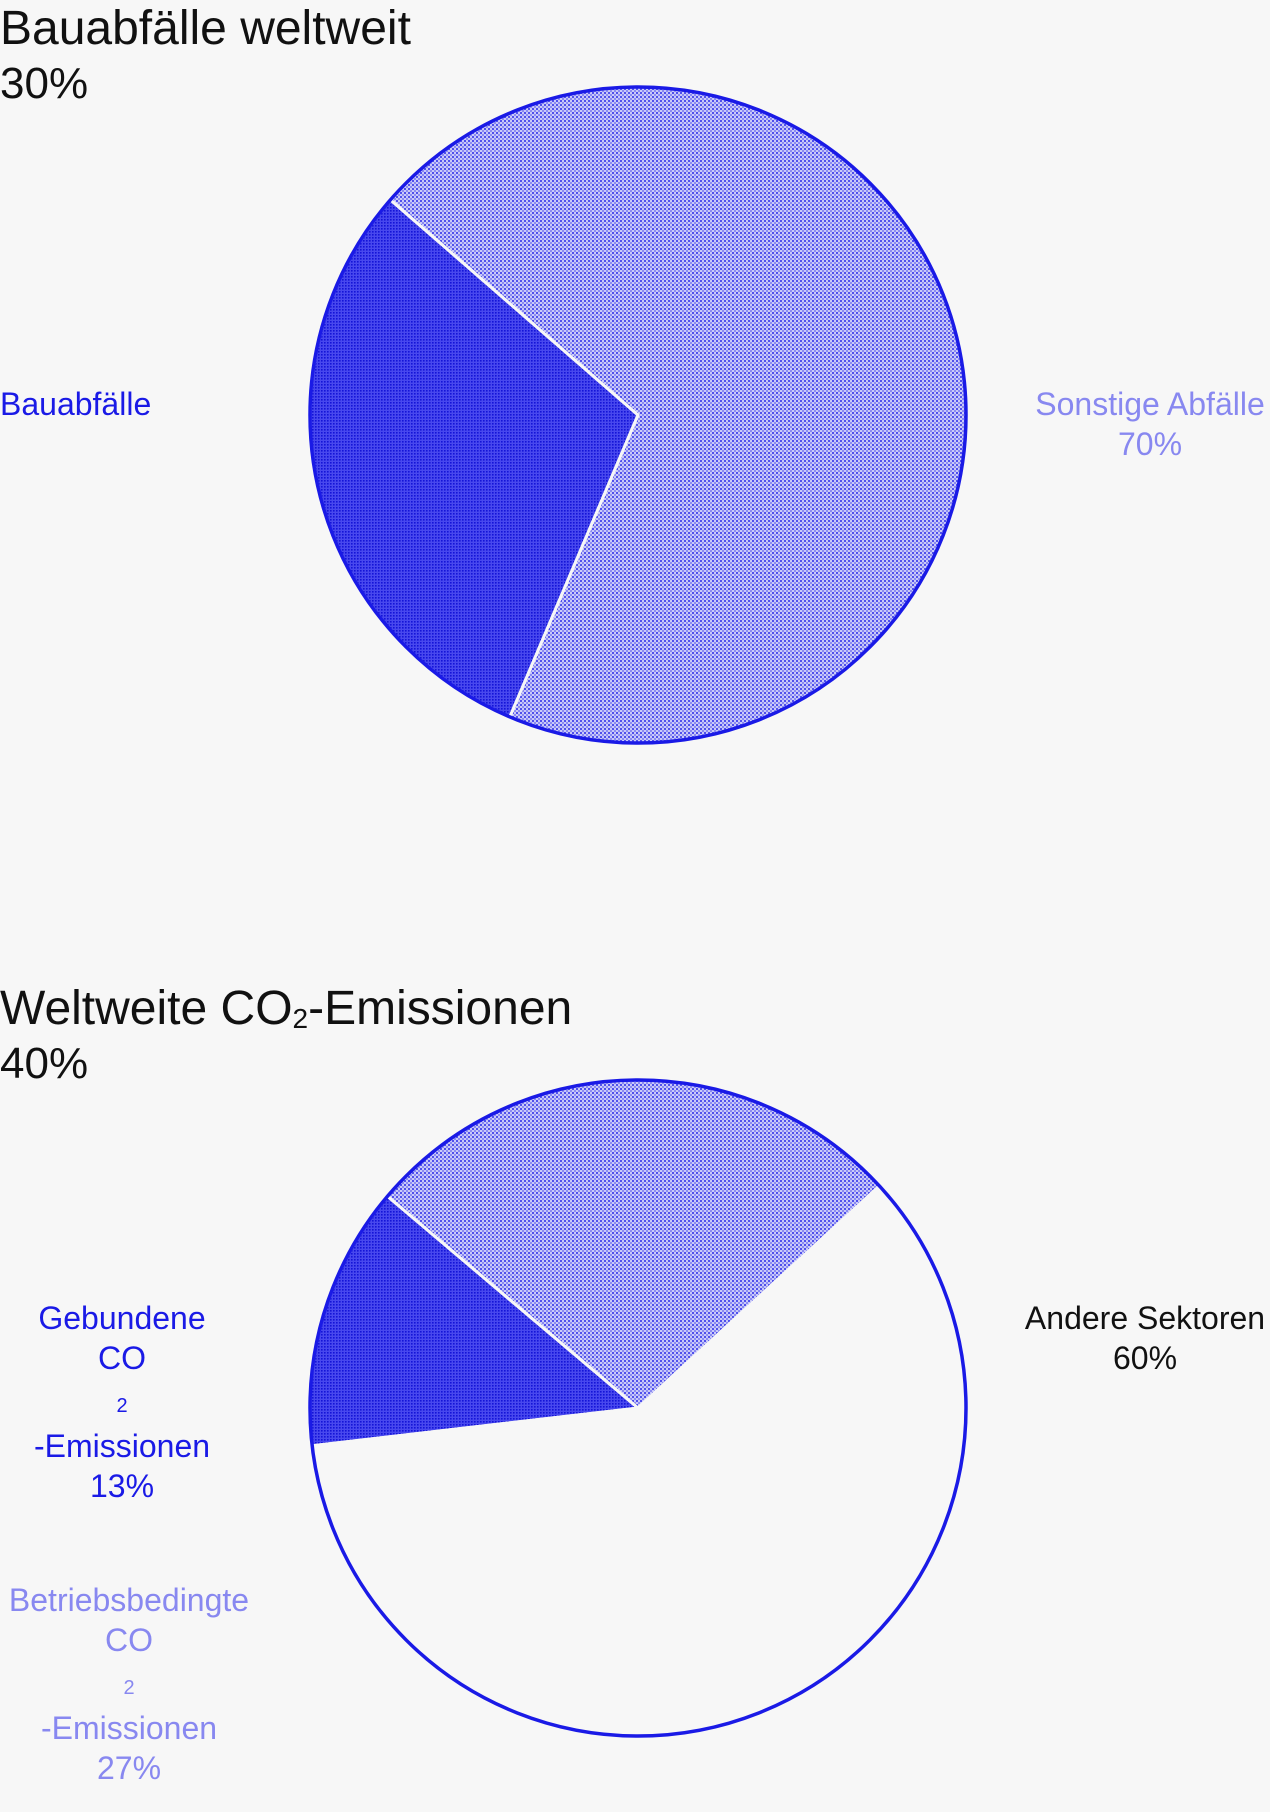 This screenshot has width=1270, height=1812. I want to click on headline-value: 30%, so click(44, 83).